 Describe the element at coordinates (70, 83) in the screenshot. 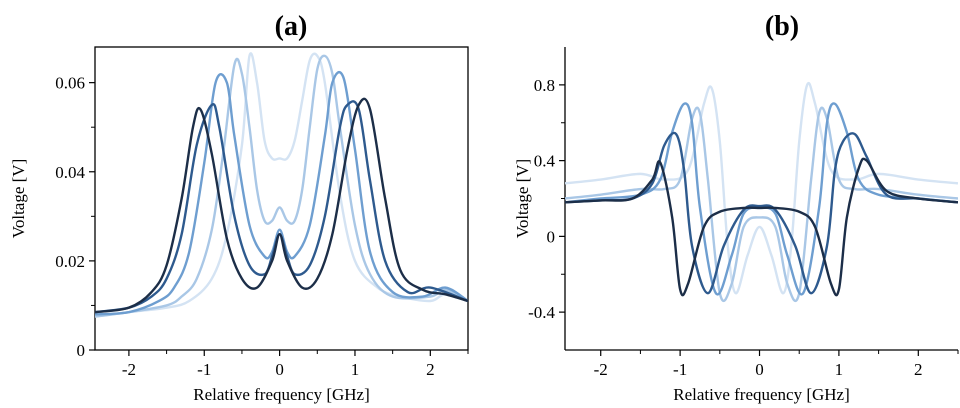

I see `y-tick-label: 0.06` at that location.